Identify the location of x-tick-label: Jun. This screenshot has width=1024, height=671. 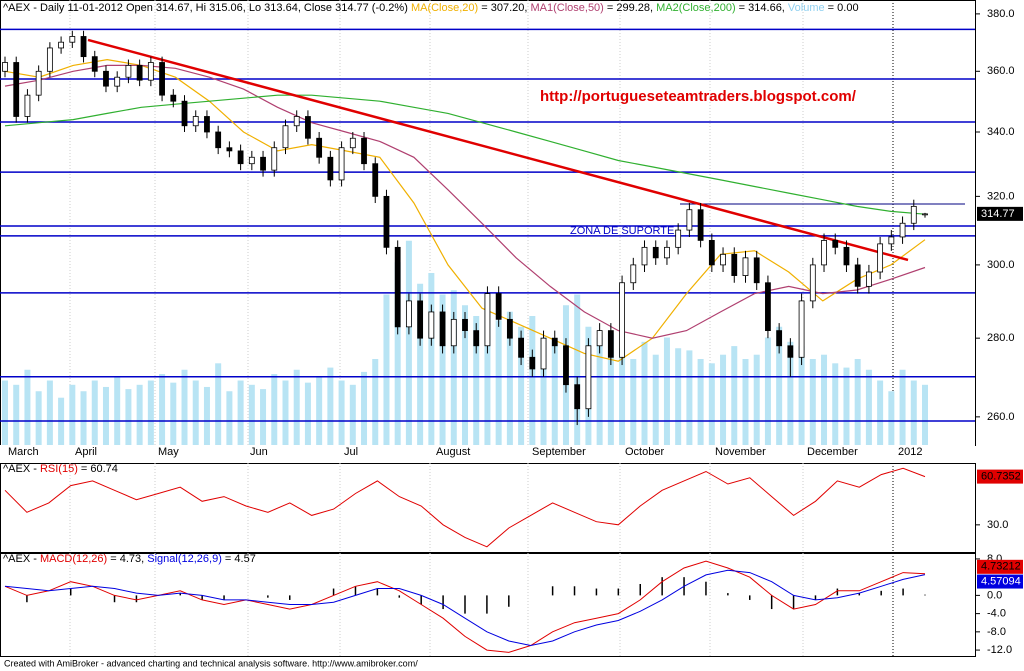
(259, 452).